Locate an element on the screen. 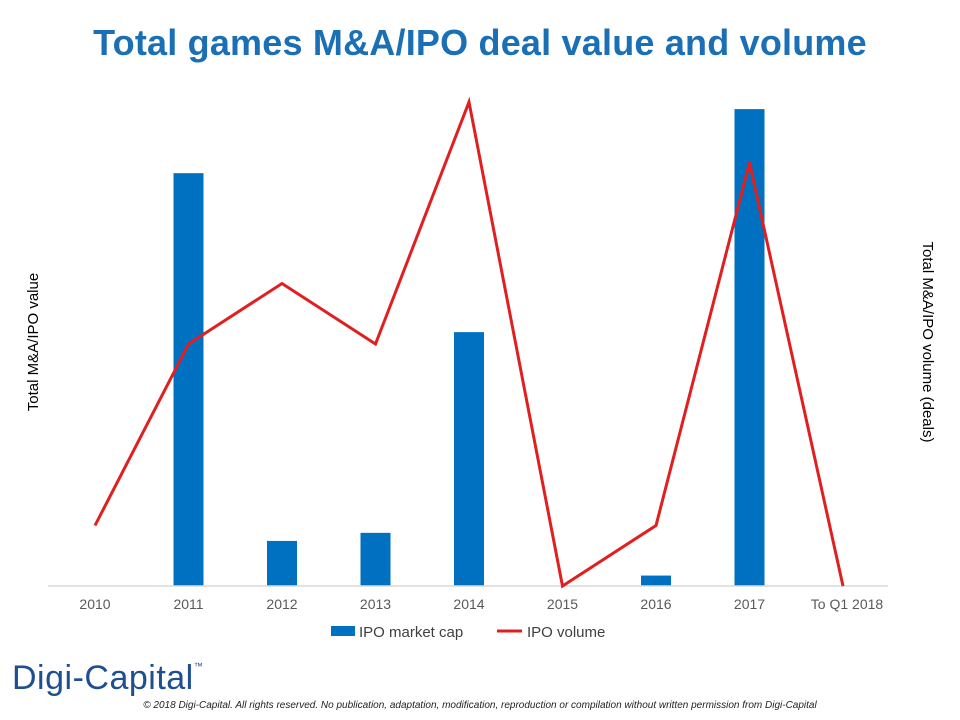 The width and height of the screenshot is (960, 720). x-tick-label: 2015 is located at coordinates (562, 604).